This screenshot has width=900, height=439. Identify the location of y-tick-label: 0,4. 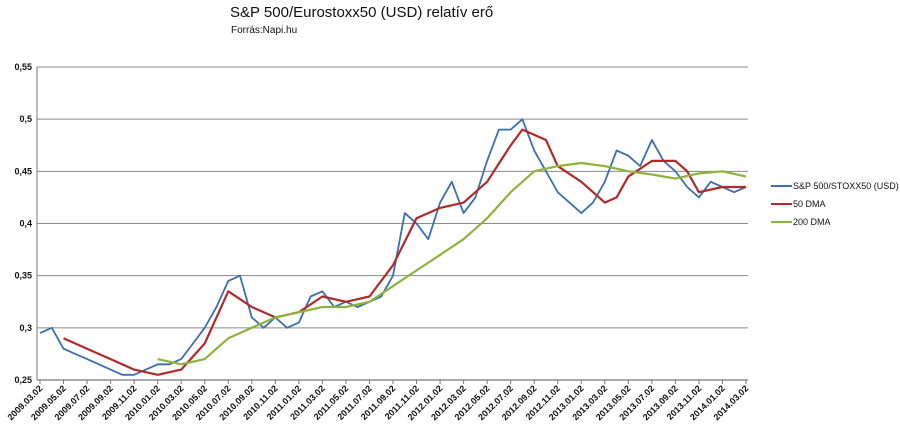
(25, 224).